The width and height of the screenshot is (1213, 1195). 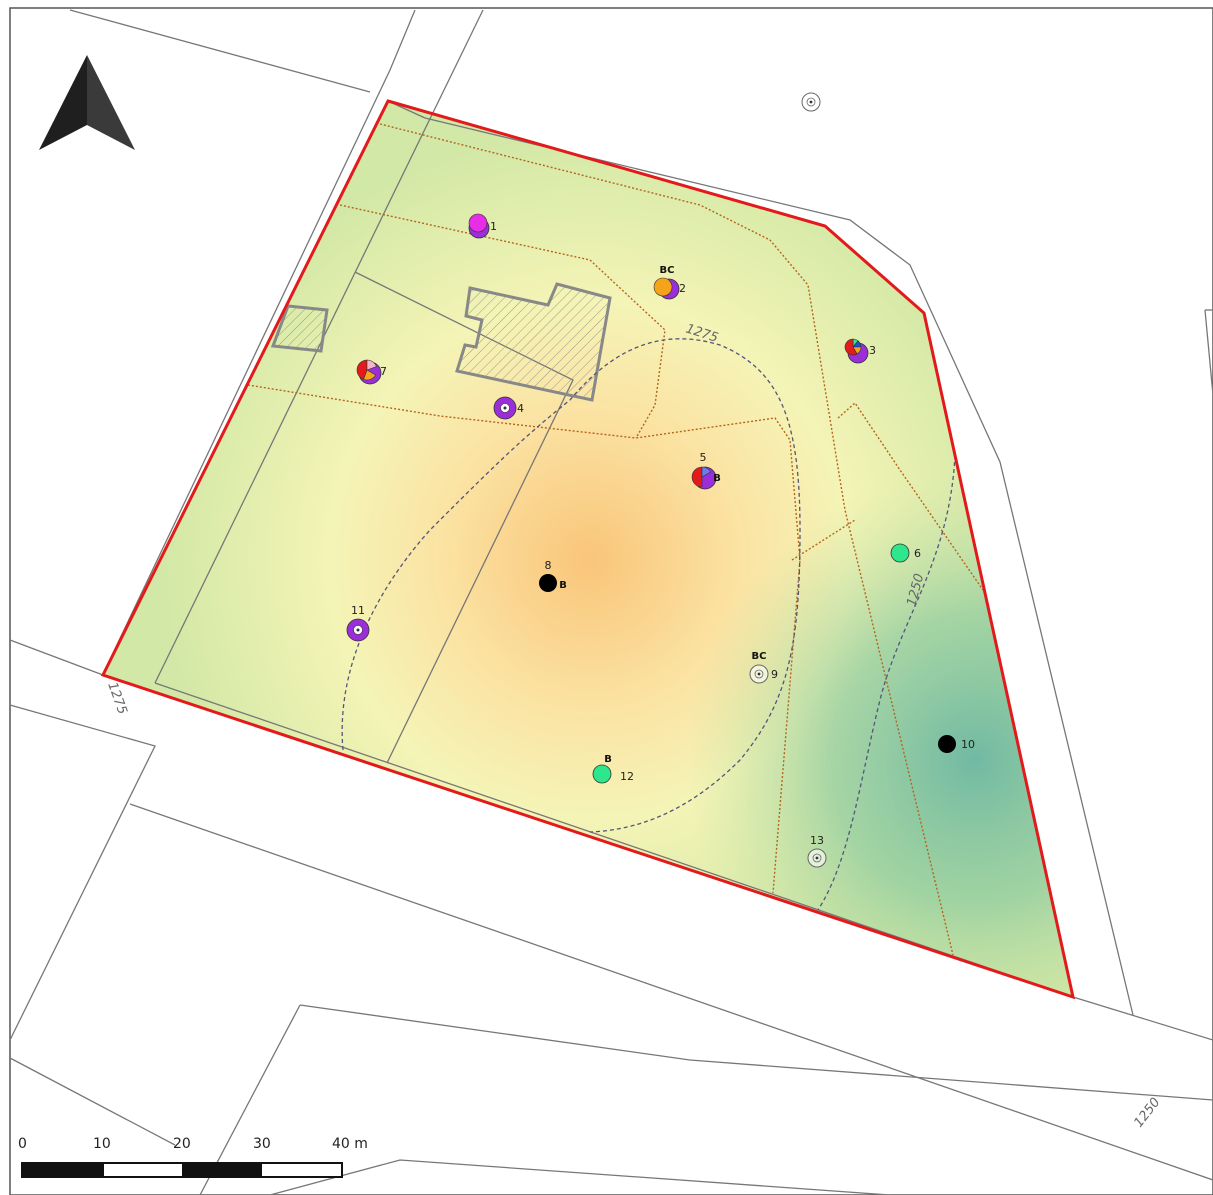 I want to click on sample-point-11: 11, so click(x=358, y=623).